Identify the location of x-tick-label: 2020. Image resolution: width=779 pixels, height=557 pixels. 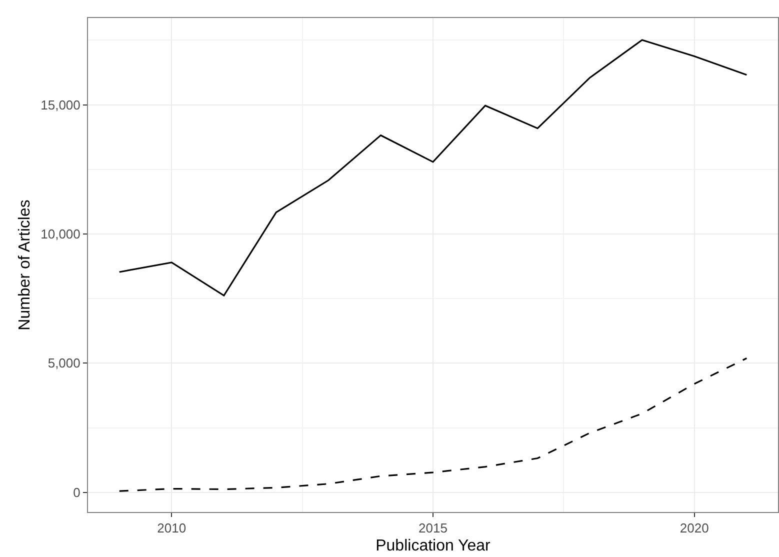
(694, 528).